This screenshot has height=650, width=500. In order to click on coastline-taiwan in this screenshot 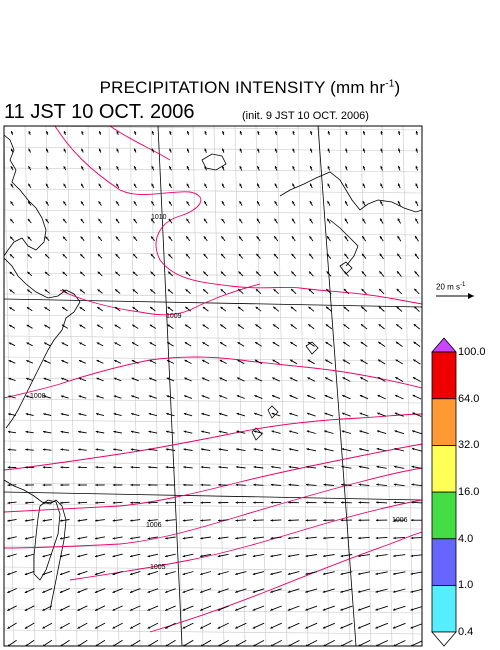, I will do `click(47, 540)`.